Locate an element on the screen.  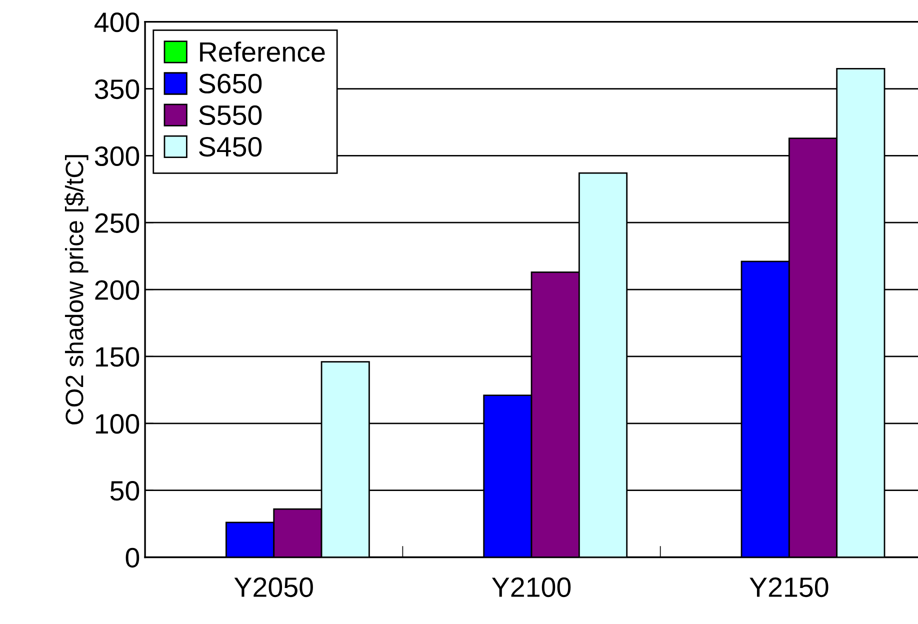
x-tick-label: Y2050 is located at coordinates (273, 587).